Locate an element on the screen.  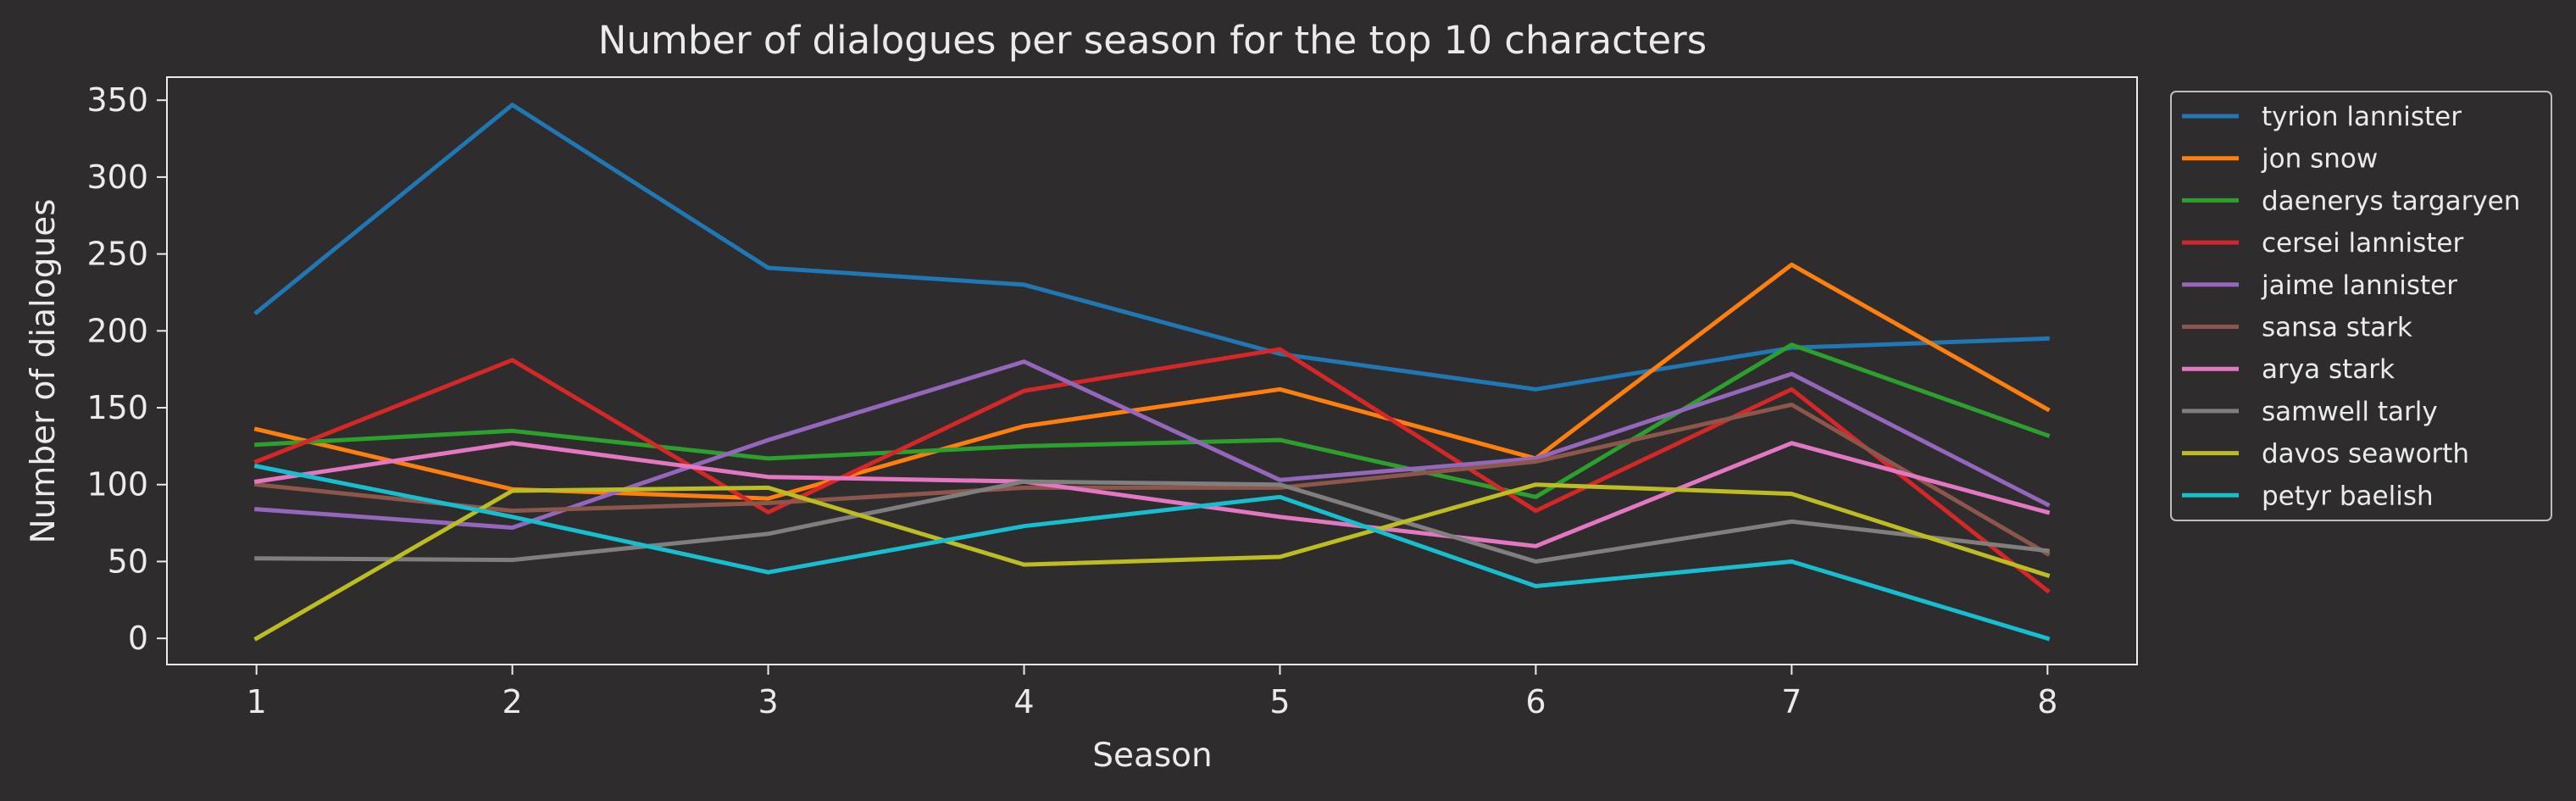
y-tick-label: 200 is located at coordinates (117, 330).